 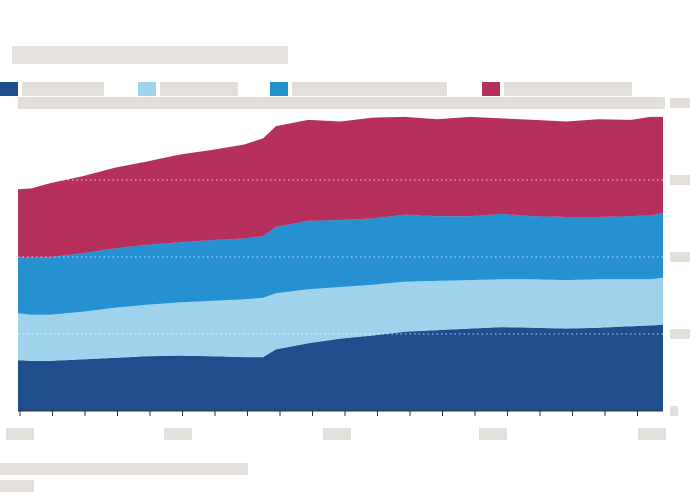 What do you see at coordinates (341, 103) in the screenshot?
I see `top-band-placeholder` at bounding box center [341, 103].